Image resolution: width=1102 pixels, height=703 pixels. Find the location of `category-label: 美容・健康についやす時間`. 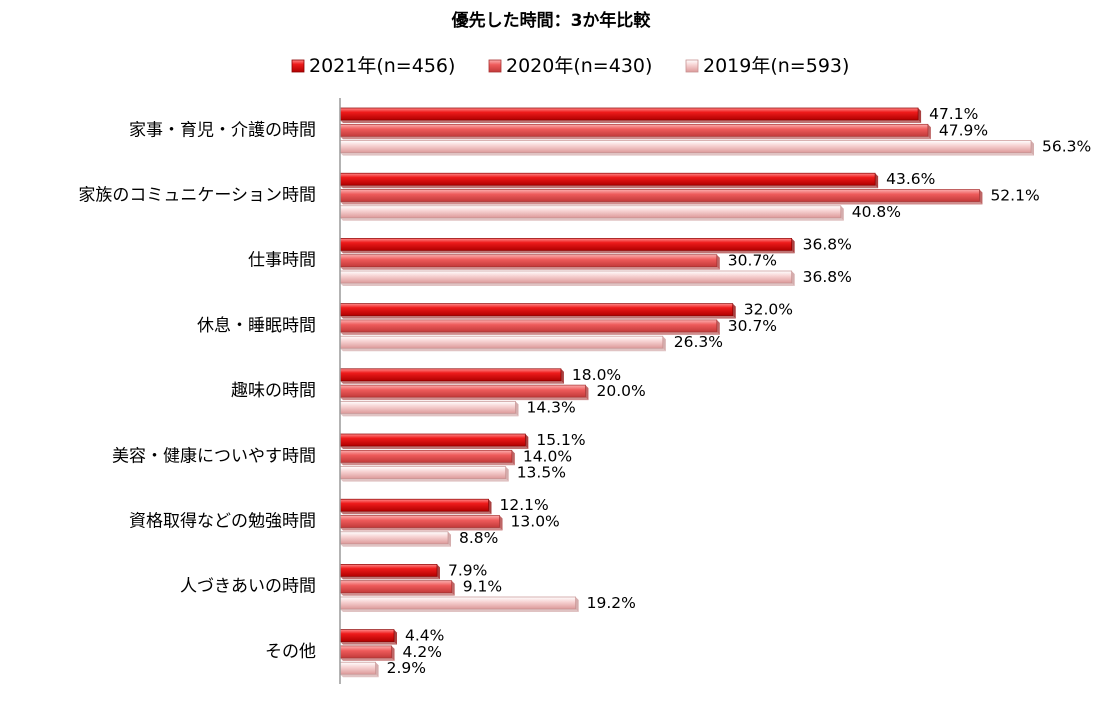

category-label: 美容・健康についやす時間 is located at coordinates (214, 456).